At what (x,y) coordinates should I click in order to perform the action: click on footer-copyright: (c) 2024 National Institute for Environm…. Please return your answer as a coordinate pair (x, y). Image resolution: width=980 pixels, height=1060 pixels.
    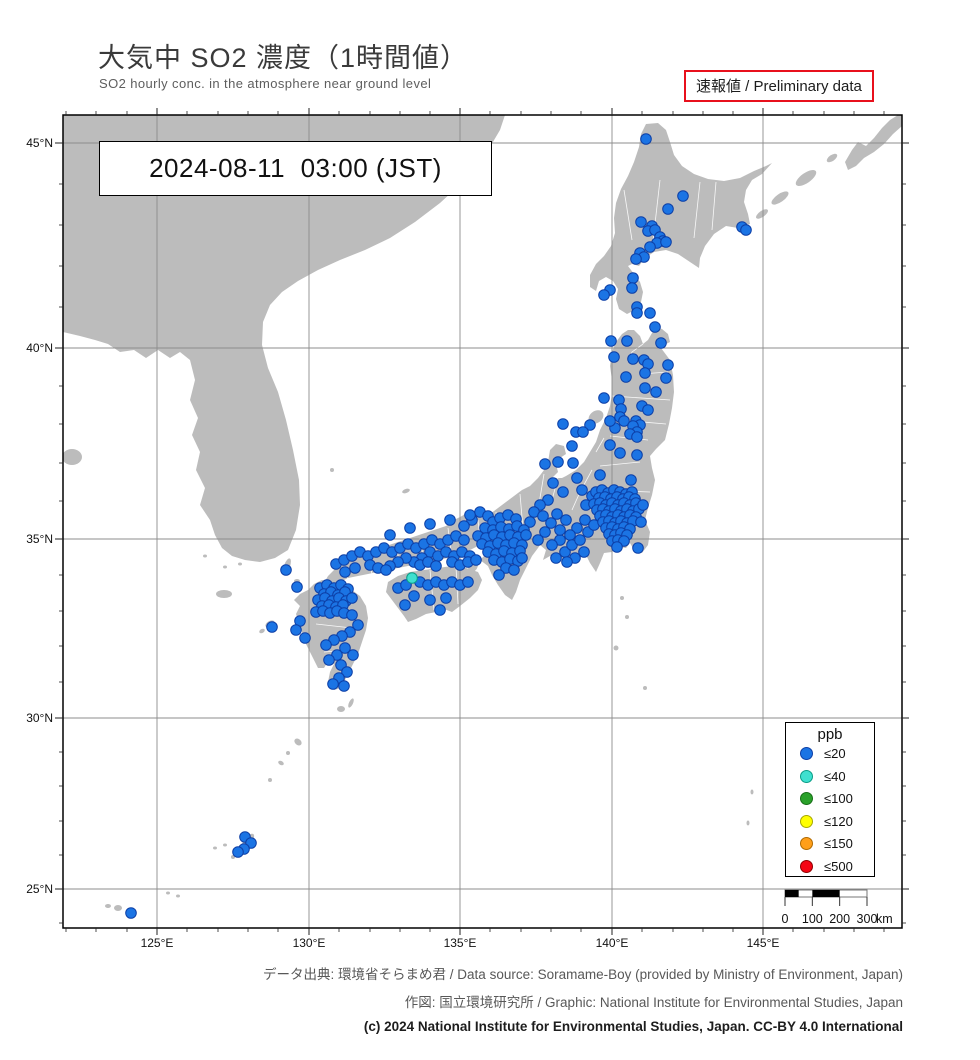
    Looking at the image, I should click on (633, 1026).